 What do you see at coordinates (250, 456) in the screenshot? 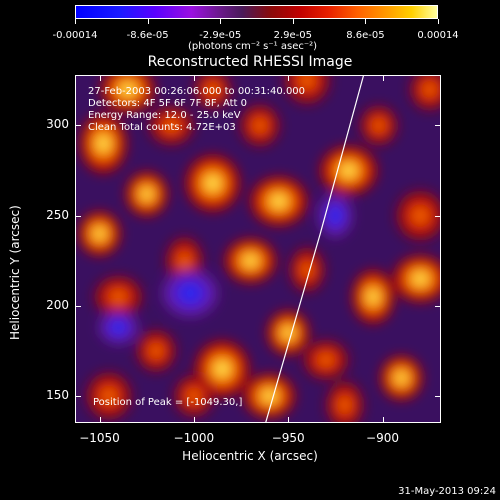
I see `x-axis-label: Heliocentric X (arcsec)` at bounding box center [250, 456].